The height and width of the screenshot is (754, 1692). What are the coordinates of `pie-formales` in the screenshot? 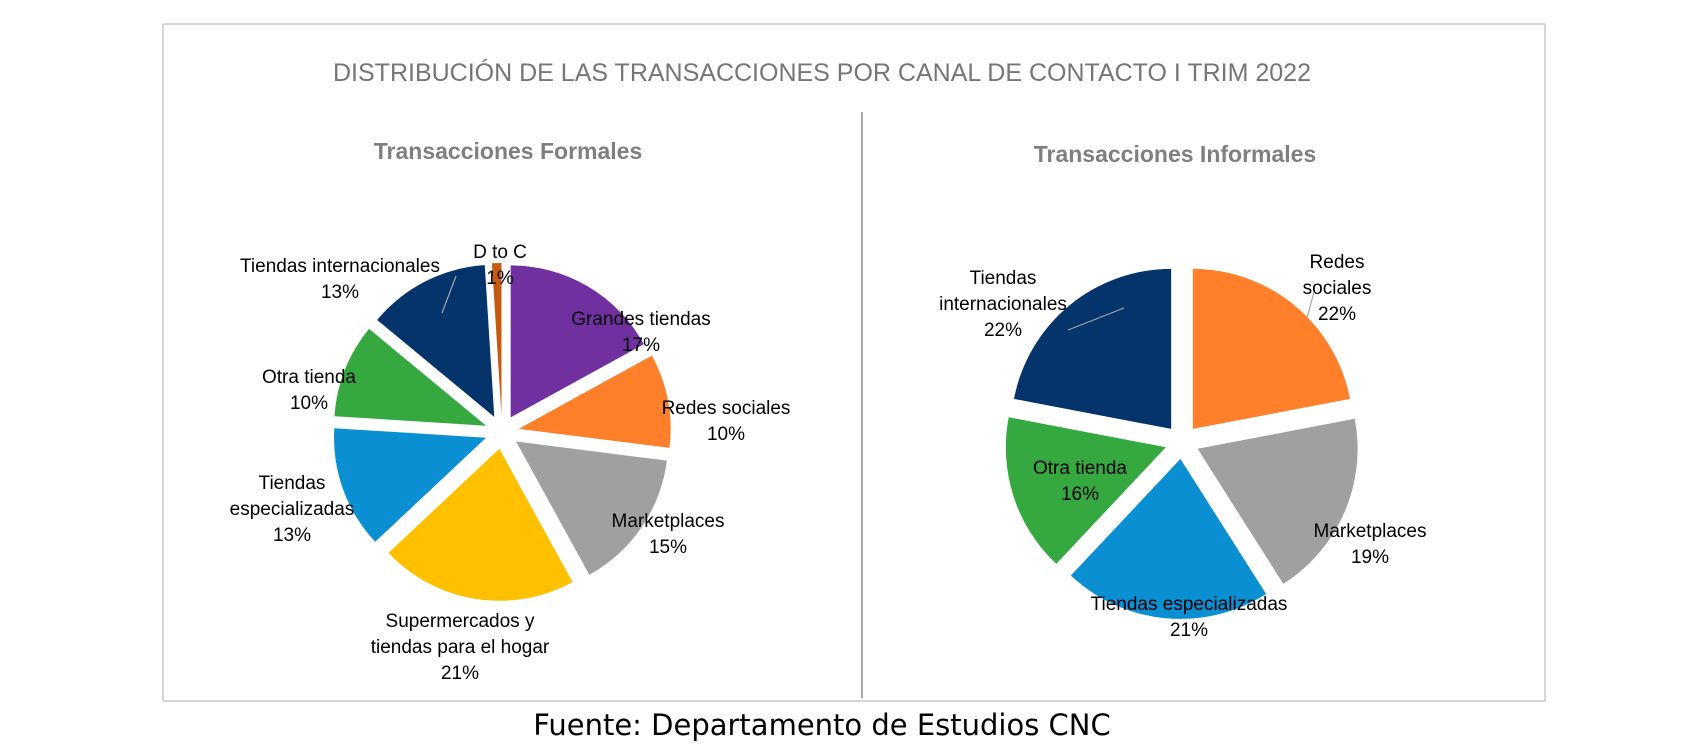 It's located at (502, 432).